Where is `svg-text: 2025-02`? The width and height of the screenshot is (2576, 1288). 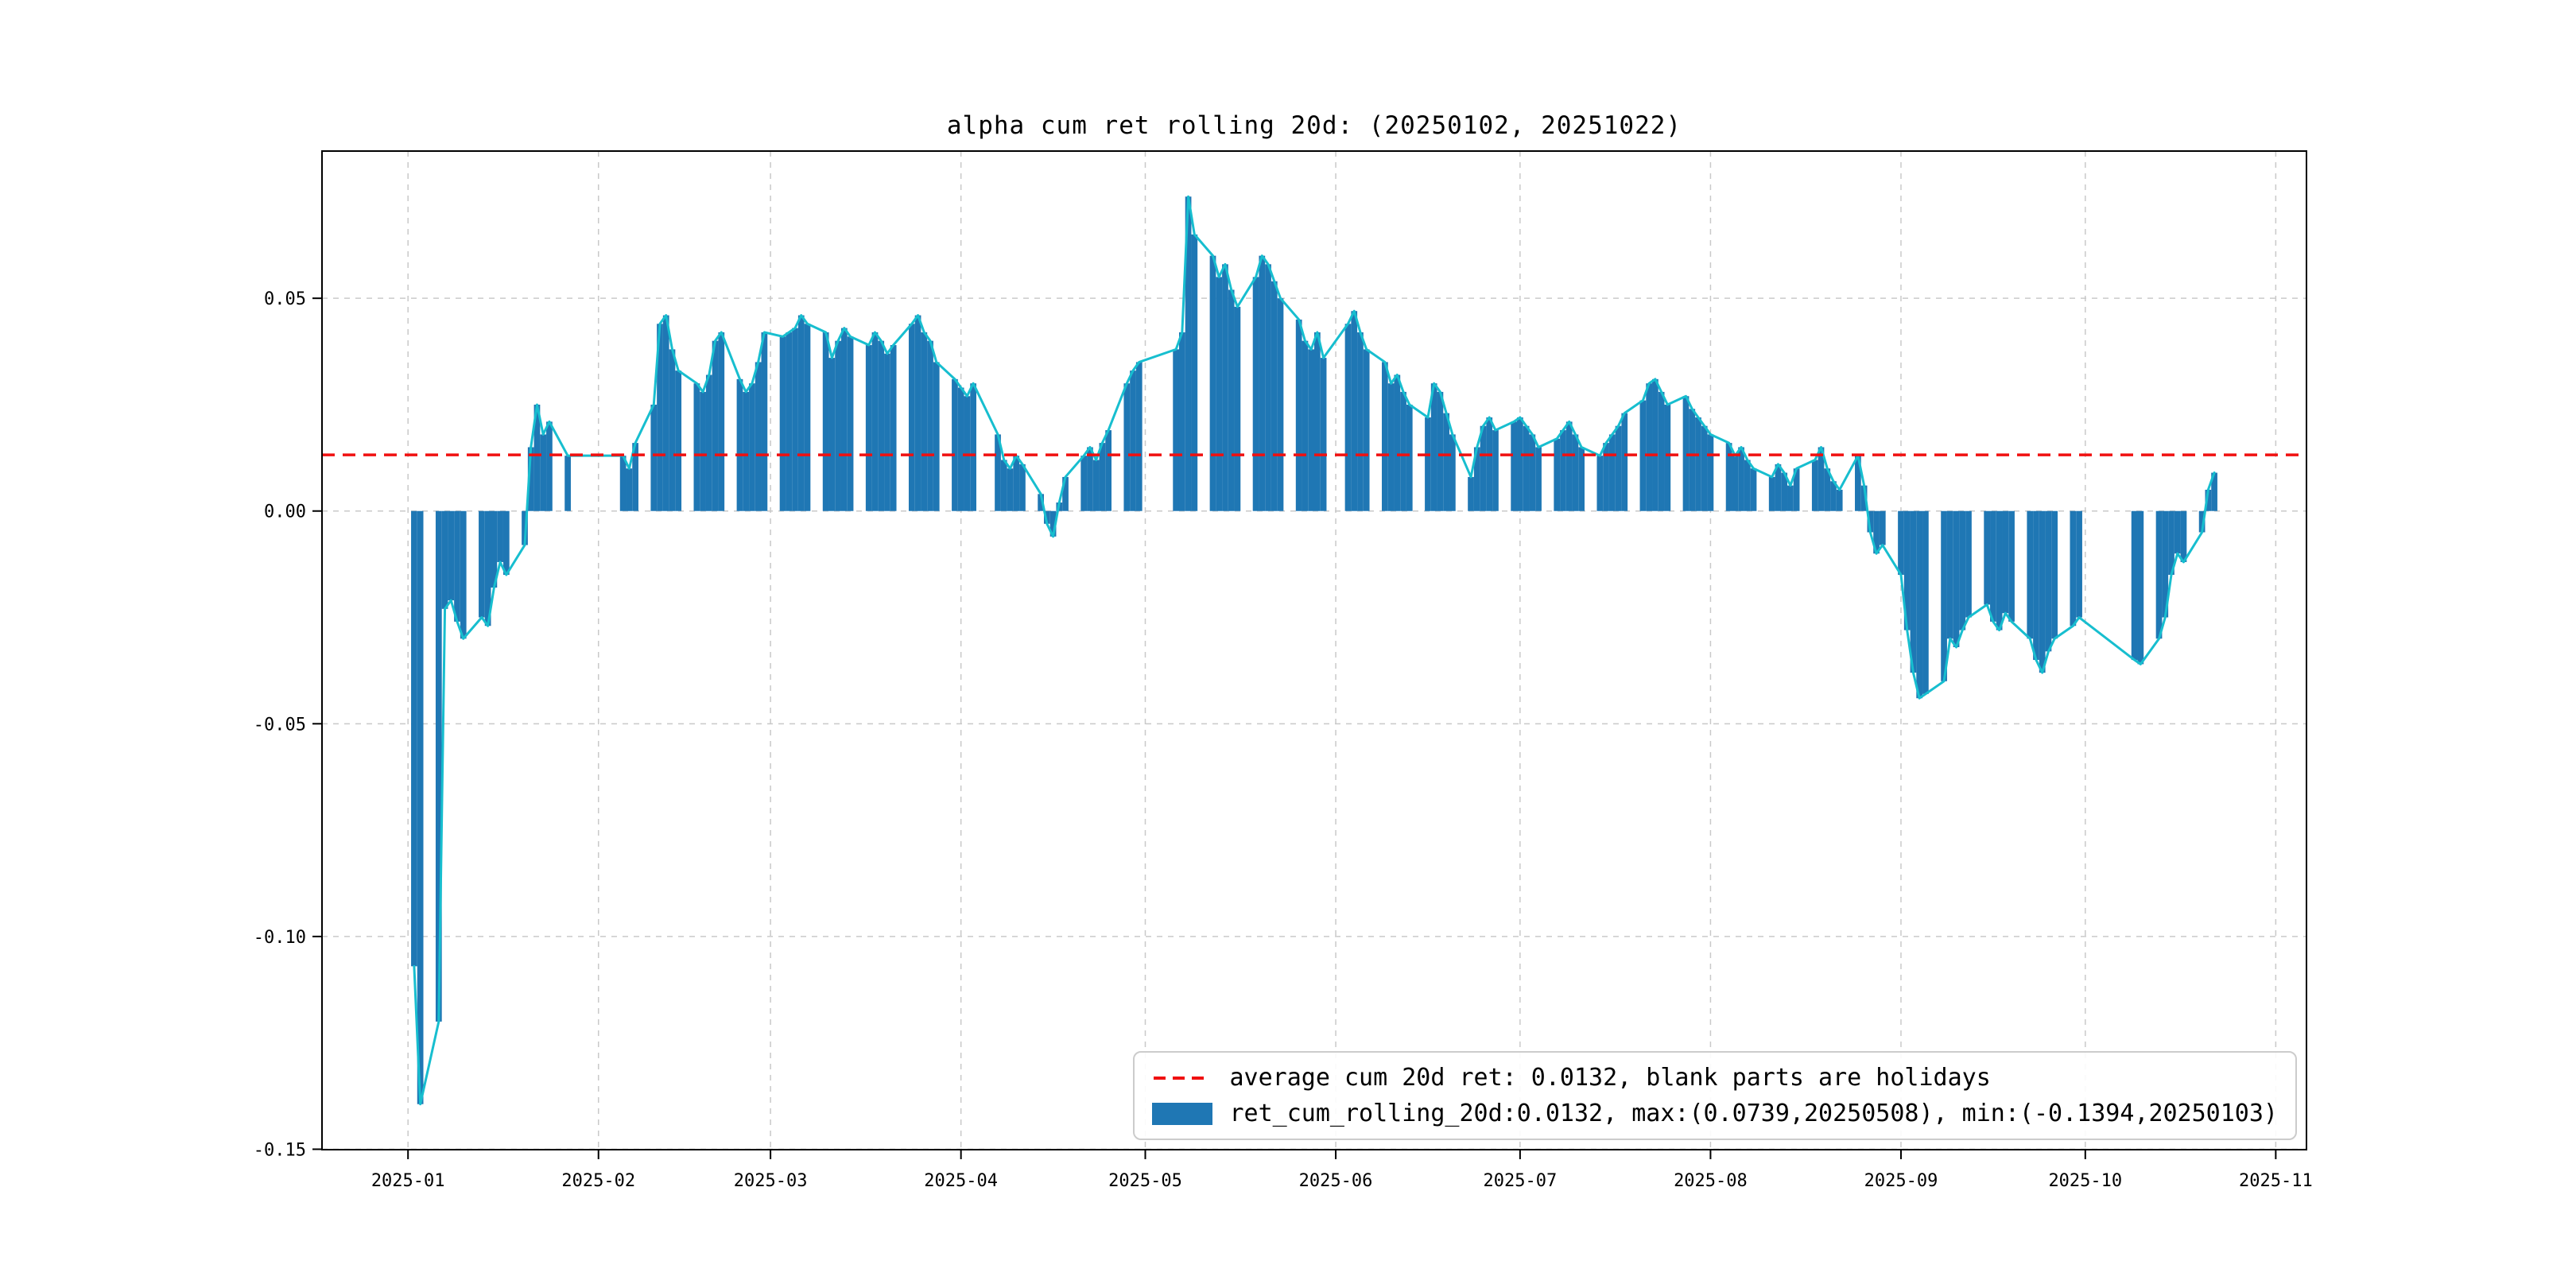 svg-text: 2025-02 is located at coordinates (598, 1181).